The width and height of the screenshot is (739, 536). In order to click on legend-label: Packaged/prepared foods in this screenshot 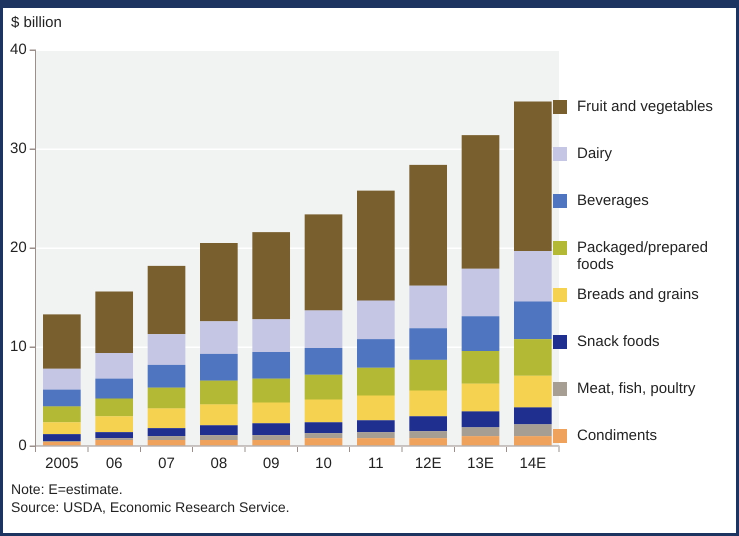, I will do `click(643, 256)`.